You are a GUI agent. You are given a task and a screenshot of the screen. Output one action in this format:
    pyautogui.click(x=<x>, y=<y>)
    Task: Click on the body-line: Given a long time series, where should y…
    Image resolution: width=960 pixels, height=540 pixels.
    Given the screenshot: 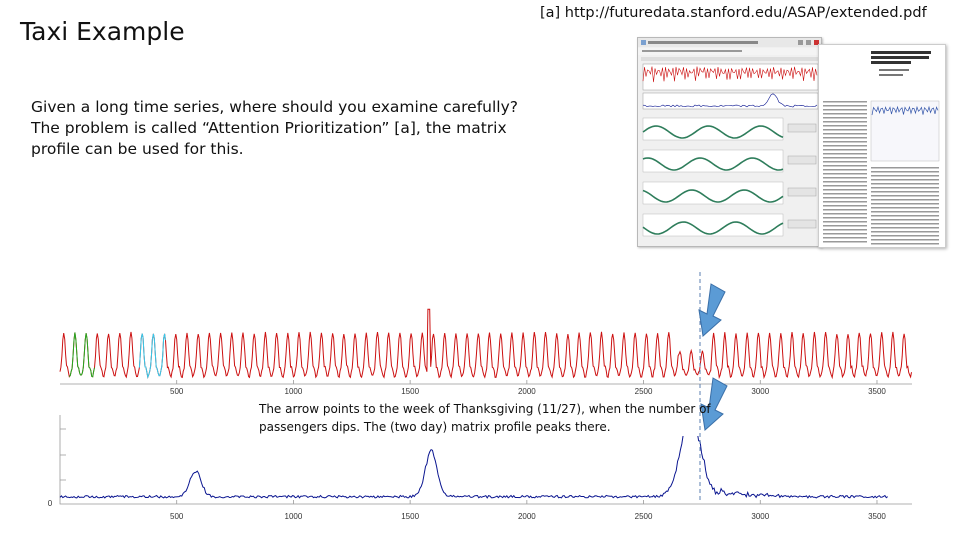 What is the action you would take?
    pyautogui.click(x=275, y=107)
    